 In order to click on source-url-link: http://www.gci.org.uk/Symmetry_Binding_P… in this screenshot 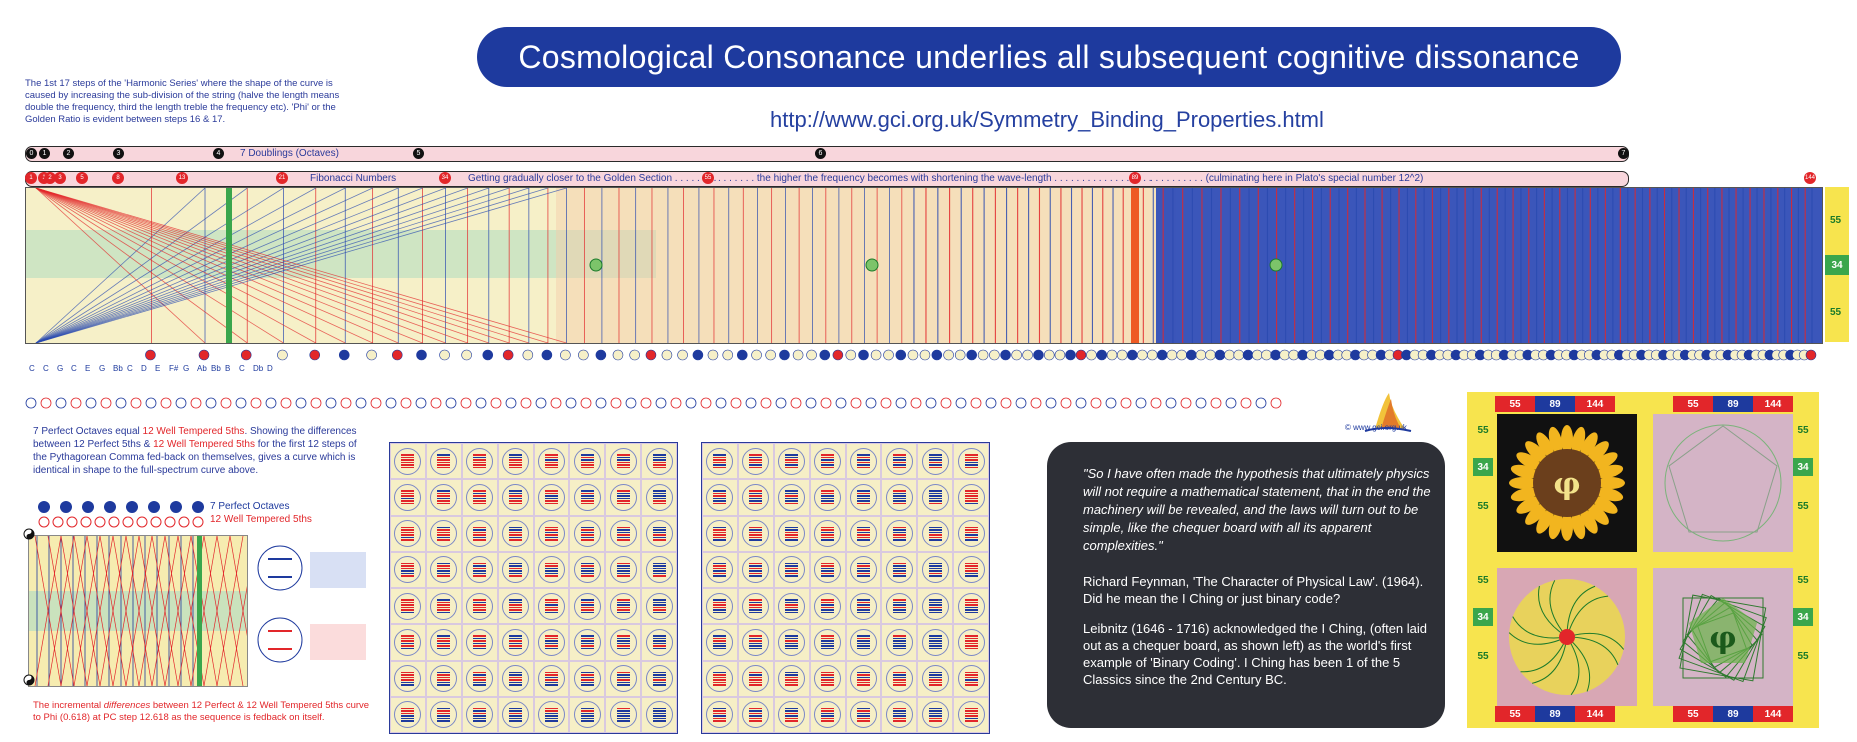, I will do `click(1047, 119)`.